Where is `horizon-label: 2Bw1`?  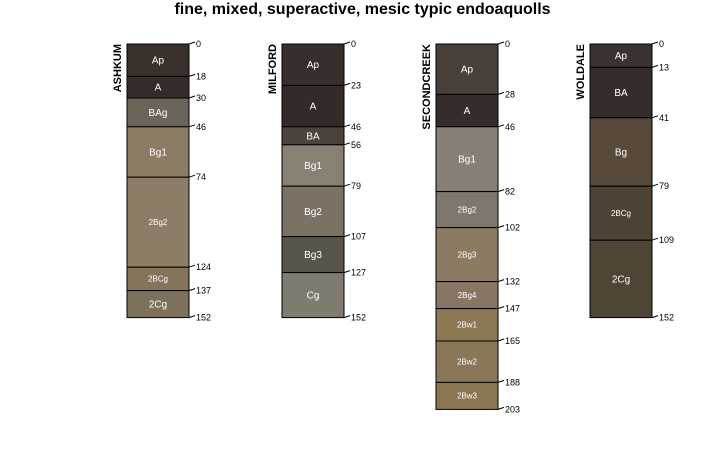
horizon-label: 2Bw1 is located at coordinates (467, 325).